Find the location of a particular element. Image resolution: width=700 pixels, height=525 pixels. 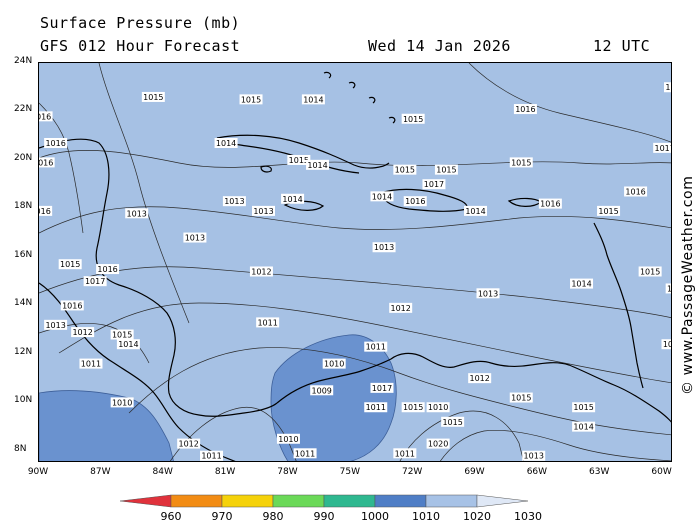

longitude-tick-label: 90W is located at coordinates (38, 472).